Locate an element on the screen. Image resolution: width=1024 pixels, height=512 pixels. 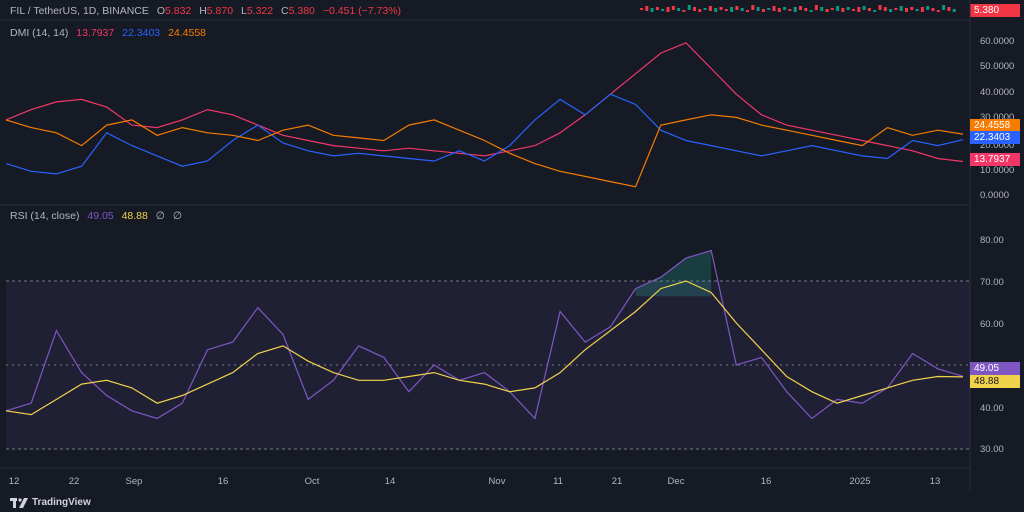
time-tick: Nov is located at coordinates (497, 481).